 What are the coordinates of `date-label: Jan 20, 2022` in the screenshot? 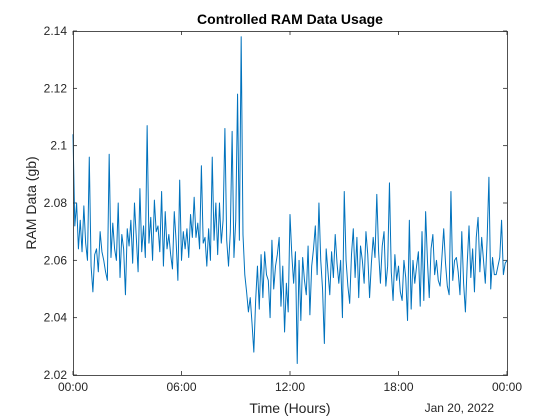 It's located at (460, 408).